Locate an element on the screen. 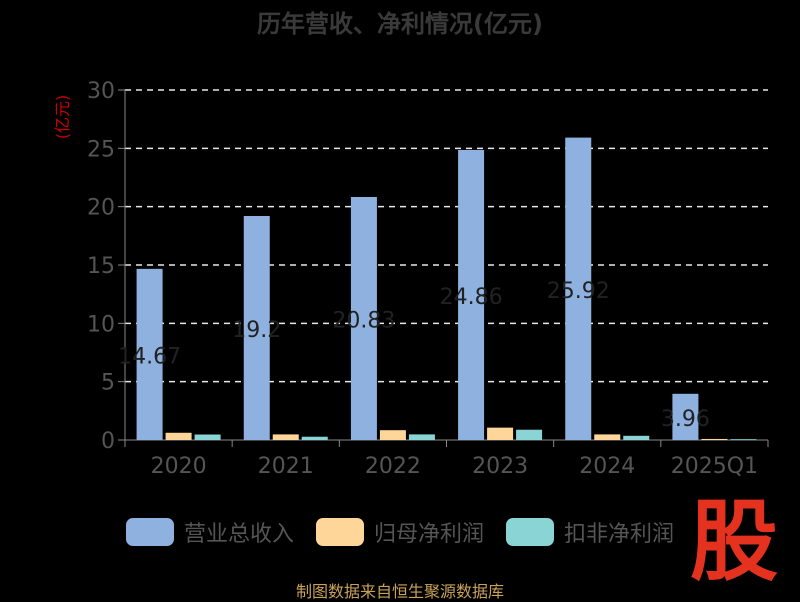  data-label: 20.83 is located at coordinates (363, 320).